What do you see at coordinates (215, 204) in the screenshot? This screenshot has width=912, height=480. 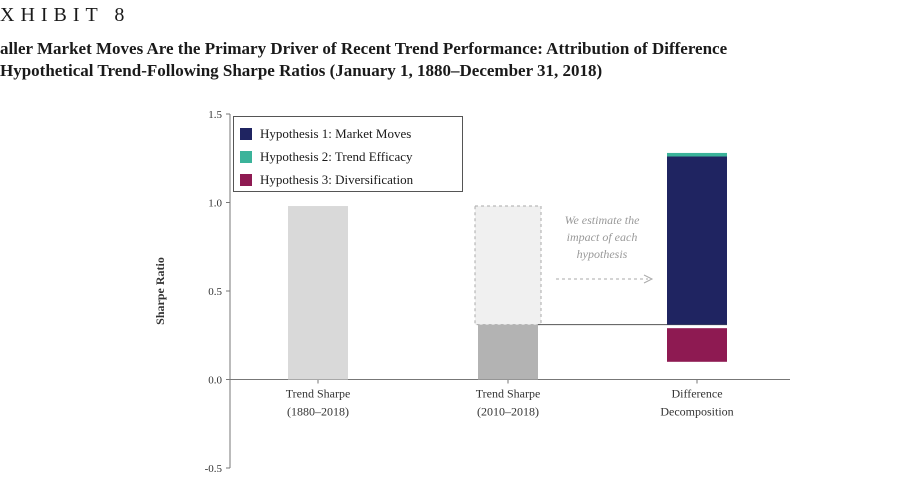 I see `y-tick-label: 1.0` at bounding box center [215, 204].